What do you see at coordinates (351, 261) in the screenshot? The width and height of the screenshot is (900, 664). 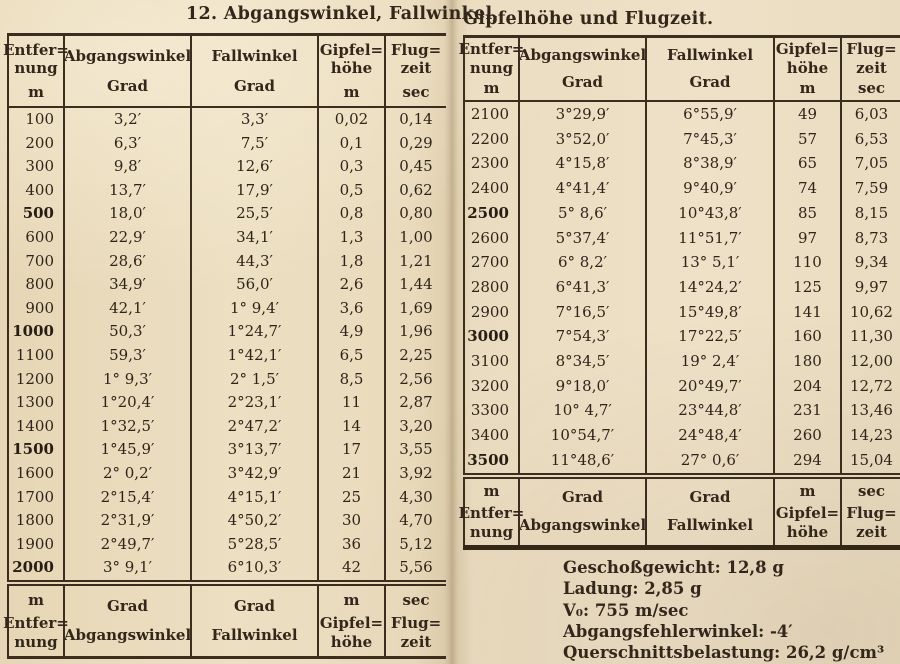 I see `cell-summit-height: 1,8` at bounding box center [351, 261].